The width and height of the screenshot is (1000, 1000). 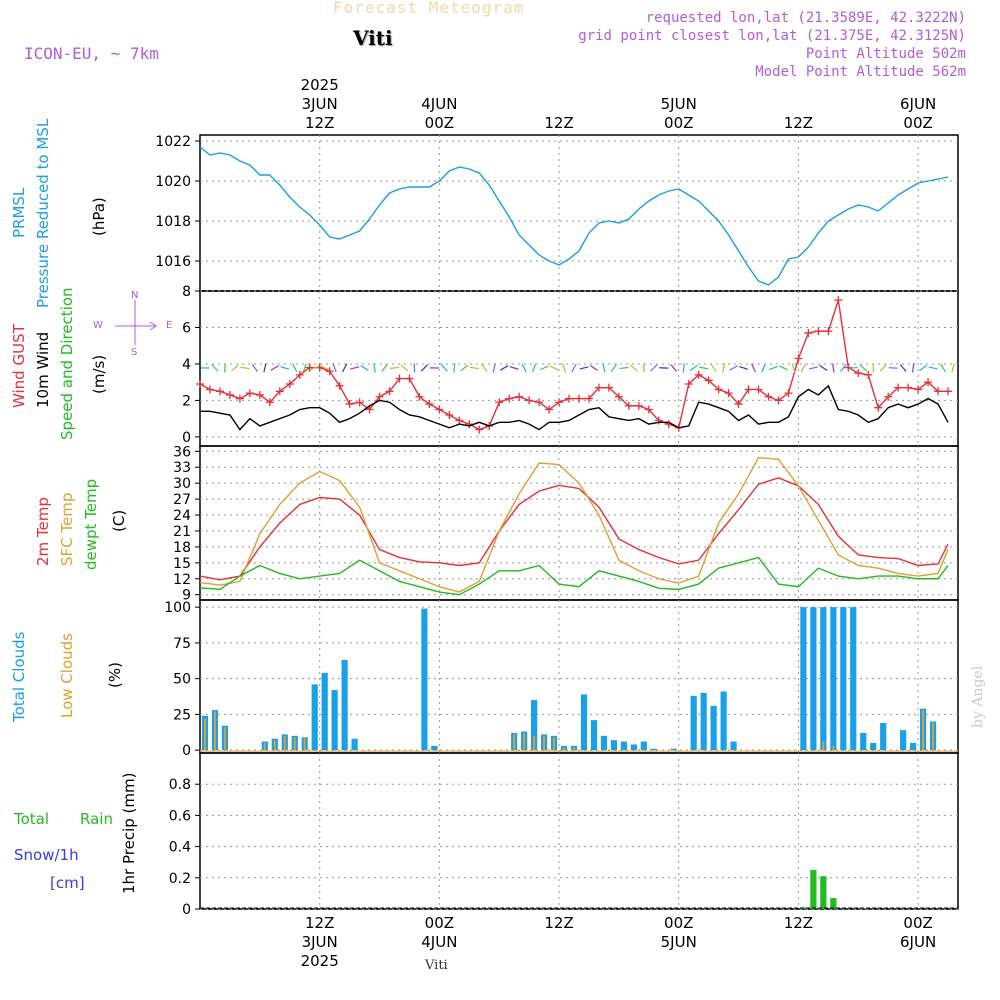 I want to click on precip-cm-label: [cm], so click(x=67, y=883).